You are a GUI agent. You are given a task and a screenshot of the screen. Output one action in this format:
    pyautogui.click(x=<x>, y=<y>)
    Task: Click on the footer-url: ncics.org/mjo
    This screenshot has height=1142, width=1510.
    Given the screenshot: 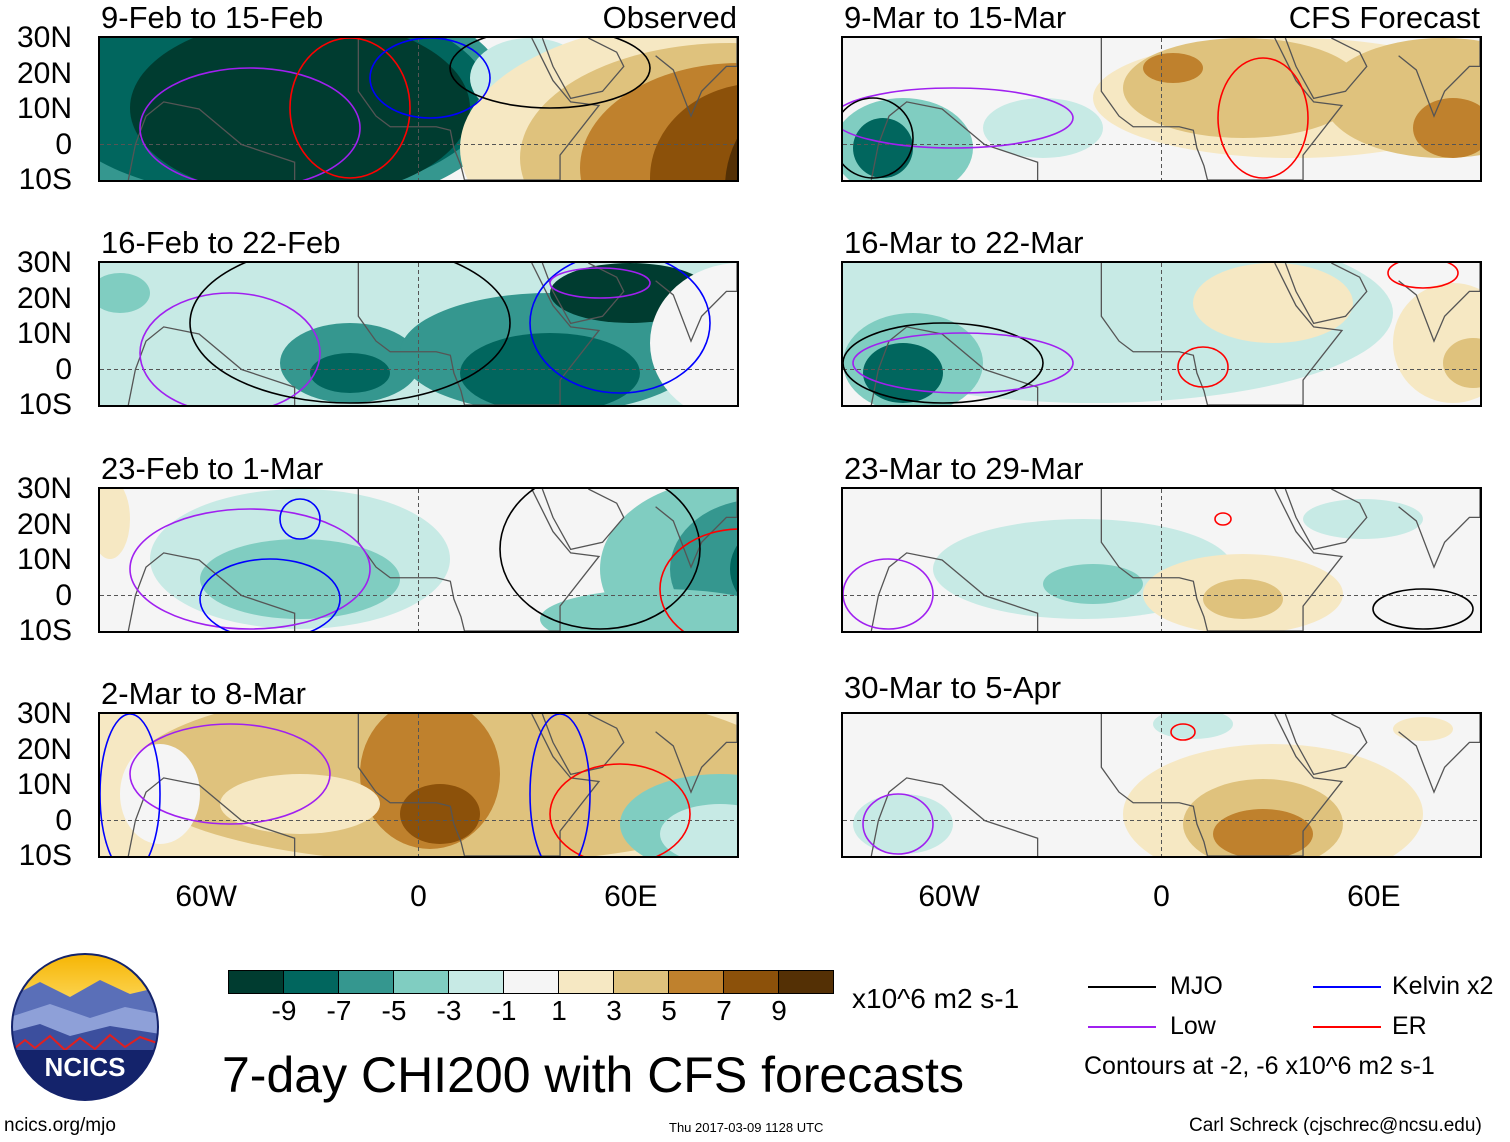 What is the action you would take?
    pyautogui.click(x=60, y=1125)
    